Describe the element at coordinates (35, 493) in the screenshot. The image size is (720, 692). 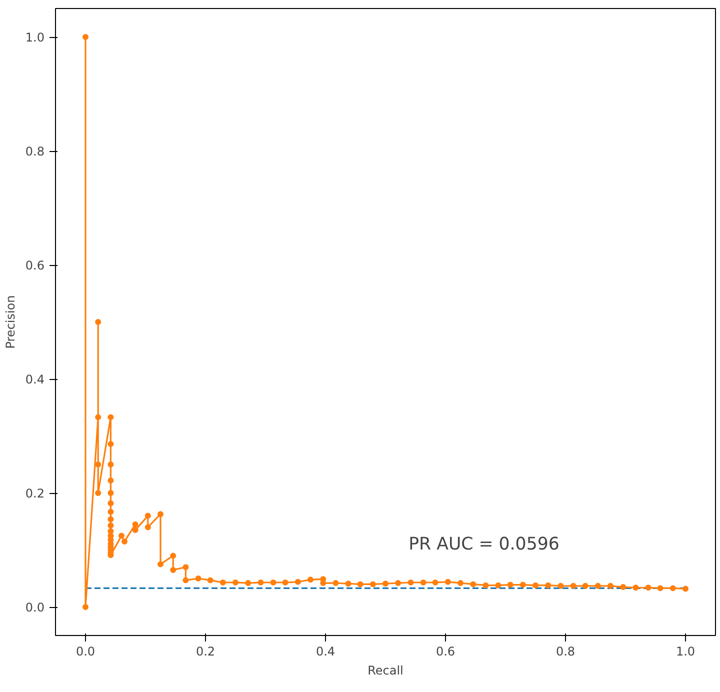
I see `y-tick-label: 0.2` at that location.